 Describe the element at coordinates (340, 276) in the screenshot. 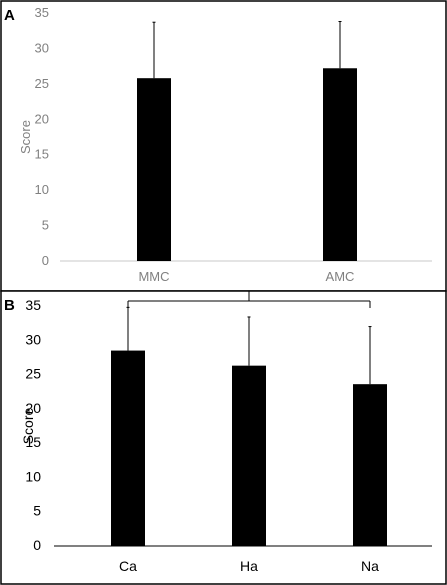

I see `x-tick-label: AMC` at that location.